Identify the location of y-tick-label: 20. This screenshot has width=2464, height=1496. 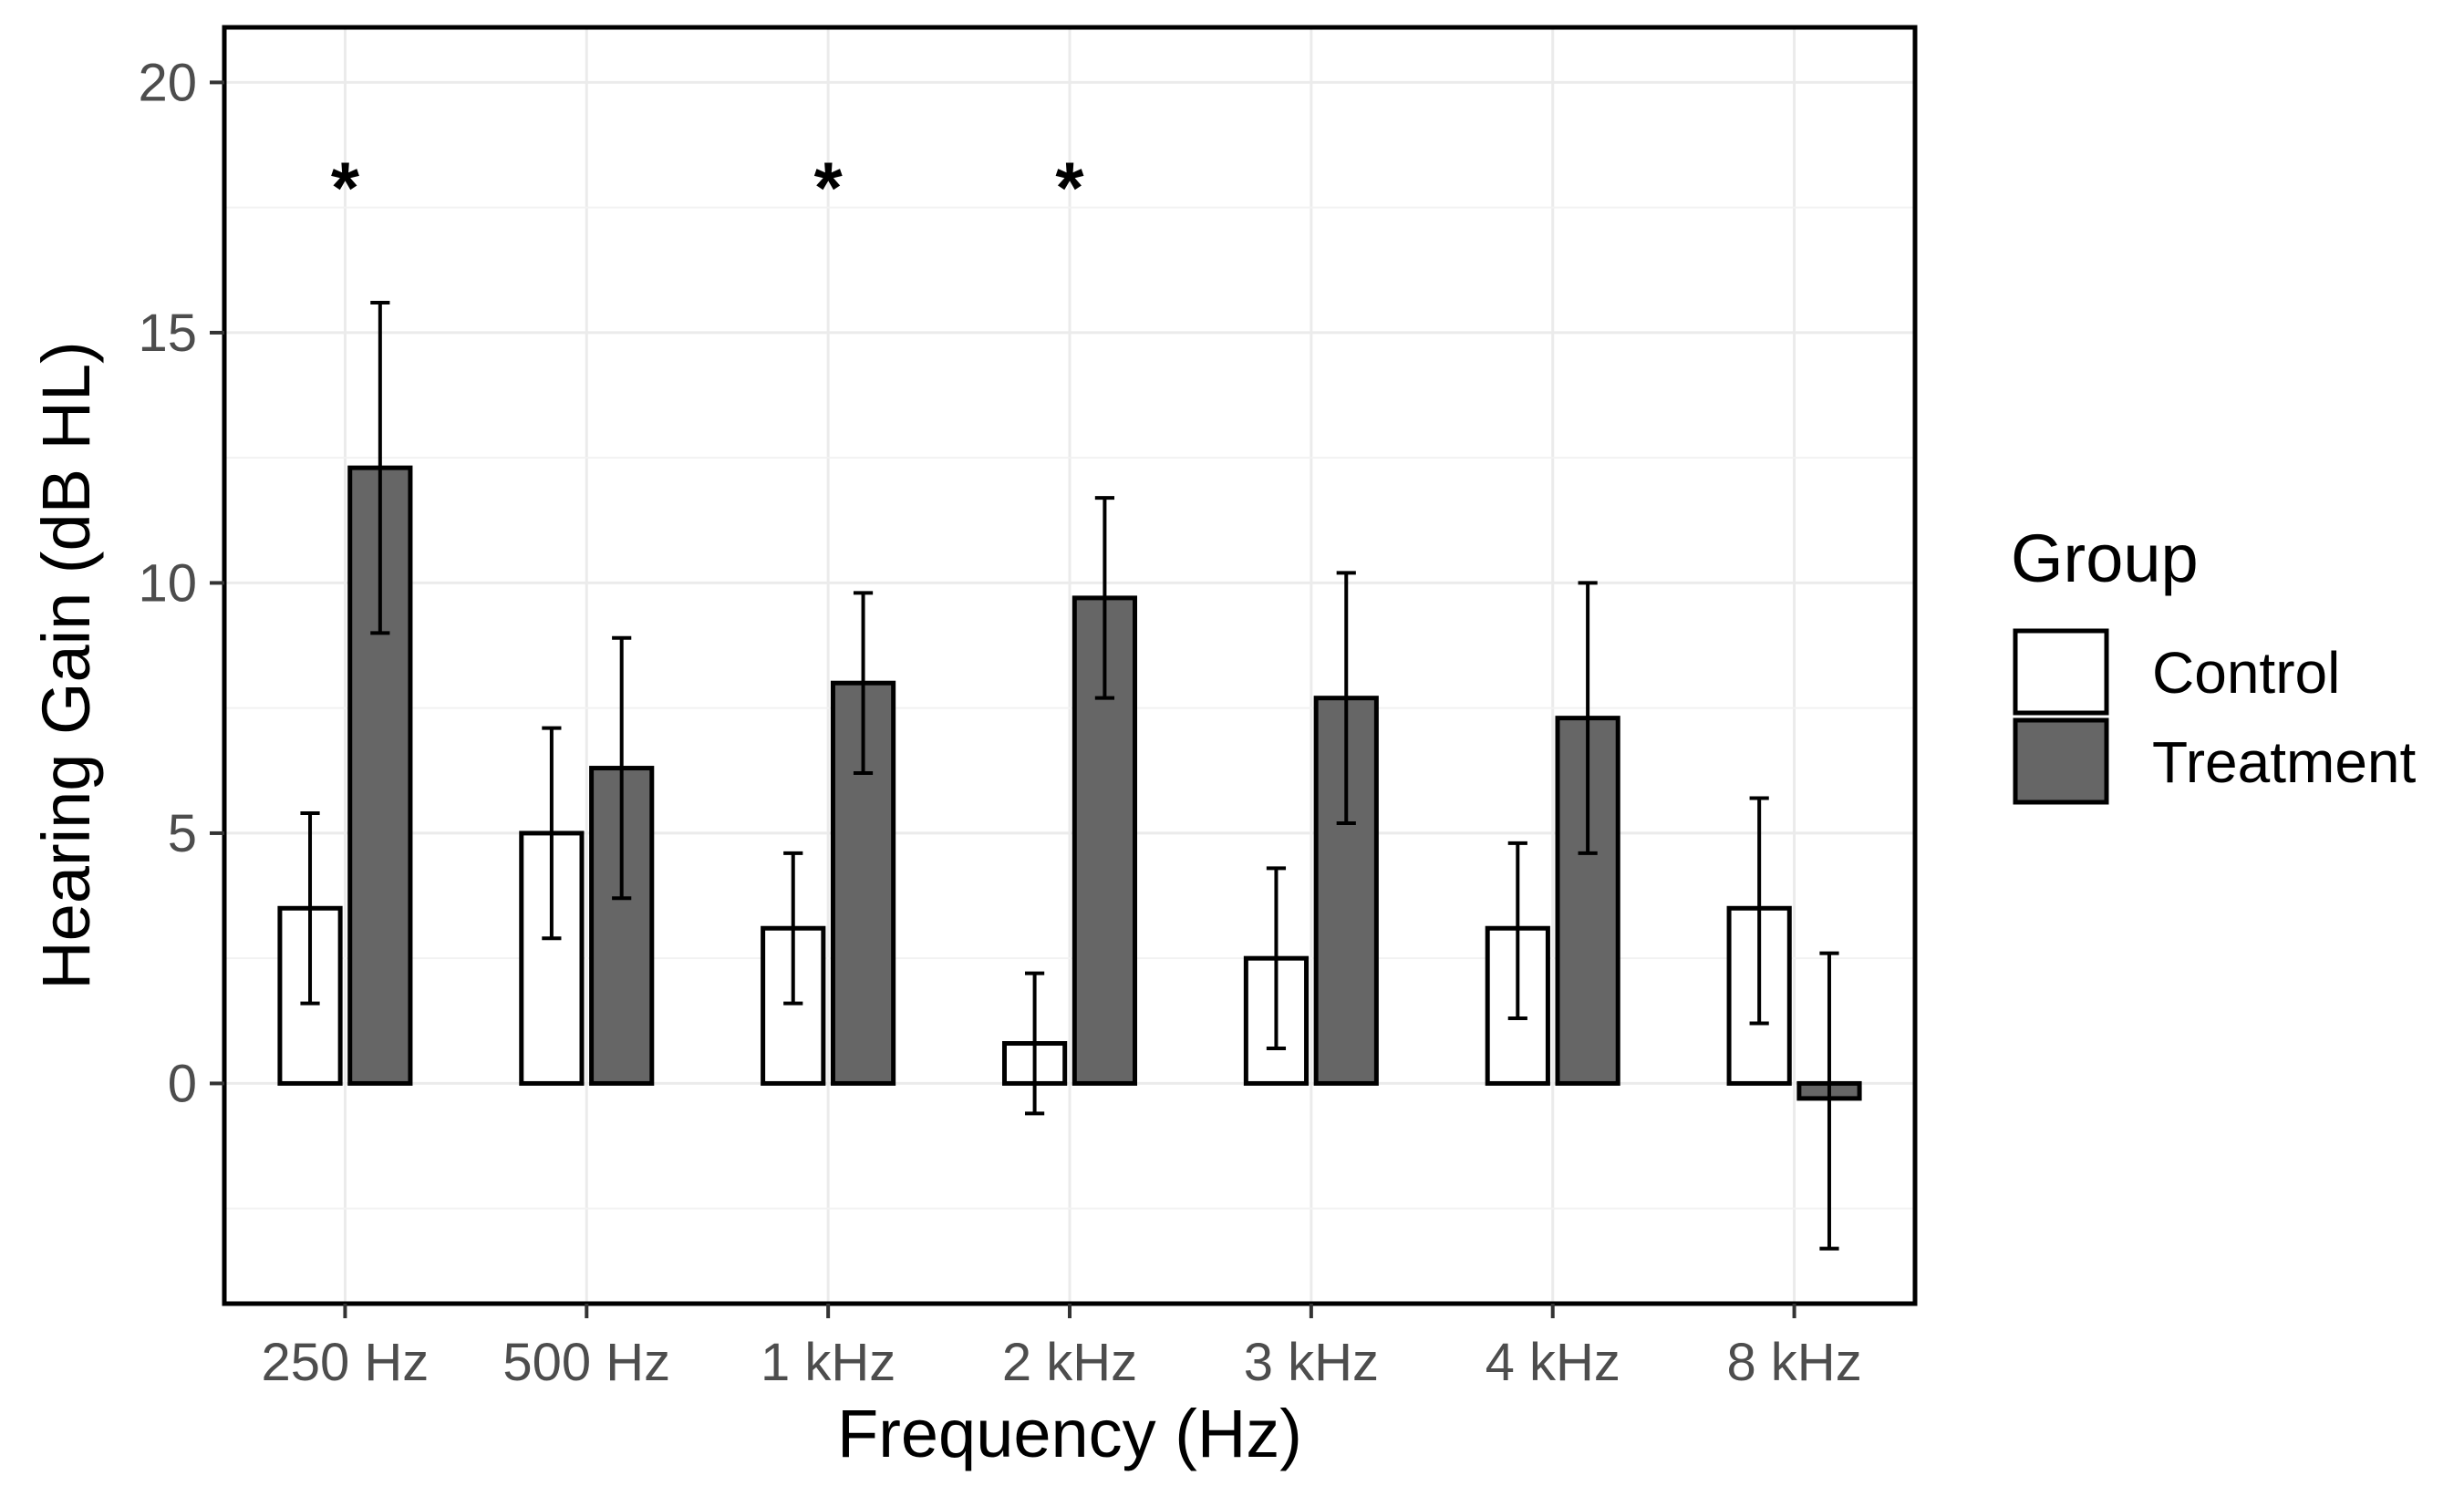
(167, 82).